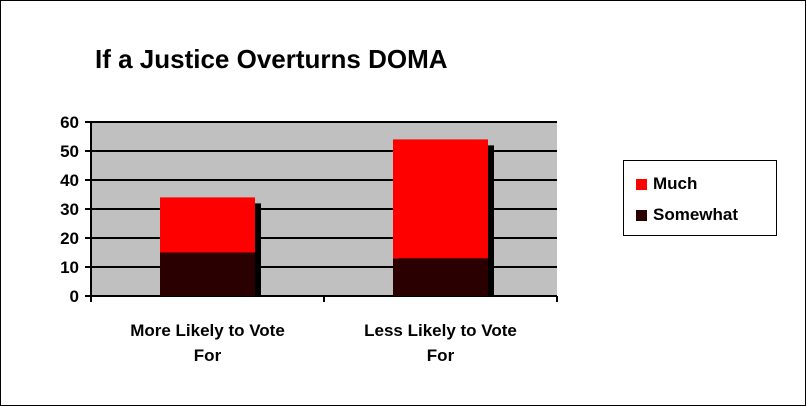 The image size is (806, 406). Describe the element at coordinates (69, 122) in the screenshot. I see `y-tick-label: 60` at that location.